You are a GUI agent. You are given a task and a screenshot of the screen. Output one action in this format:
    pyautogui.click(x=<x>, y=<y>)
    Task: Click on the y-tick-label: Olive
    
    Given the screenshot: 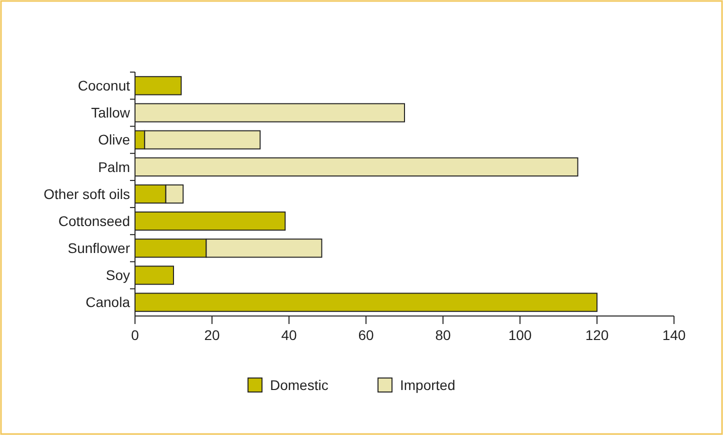 What is the action you would take?
    pyautogui.click(x=114, y=140)
    